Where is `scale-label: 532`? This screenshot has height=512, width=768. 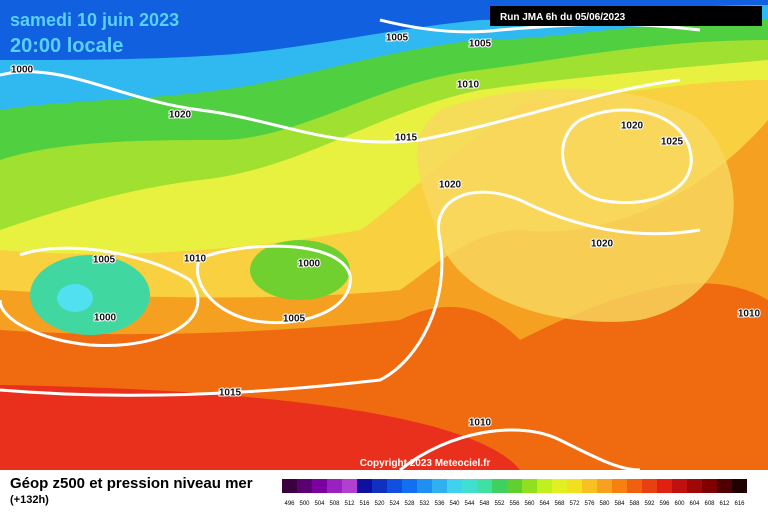
scale-label: 532 is located at coordinates (424, 504).